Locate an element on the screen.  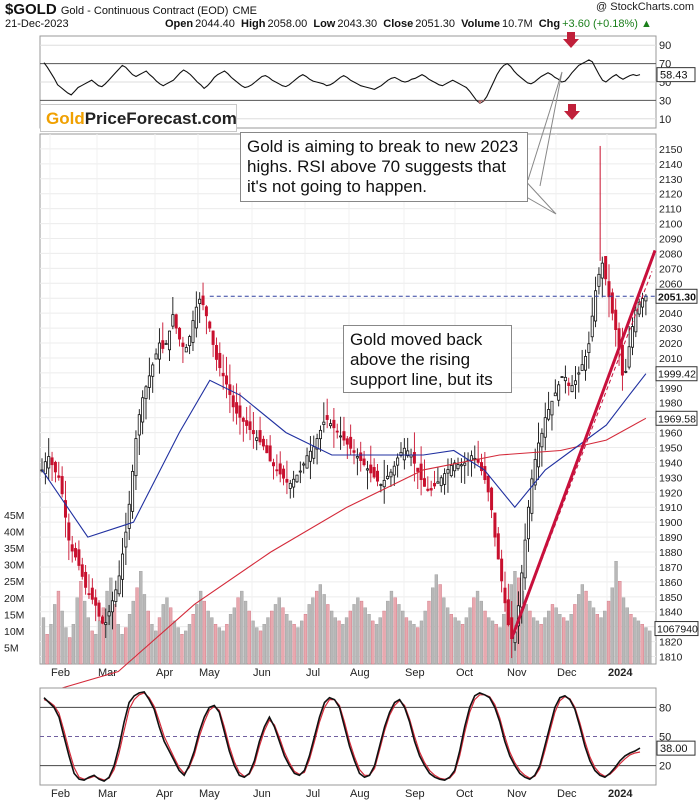
volume-value: 10.7M is located at coordinates (517, 24).